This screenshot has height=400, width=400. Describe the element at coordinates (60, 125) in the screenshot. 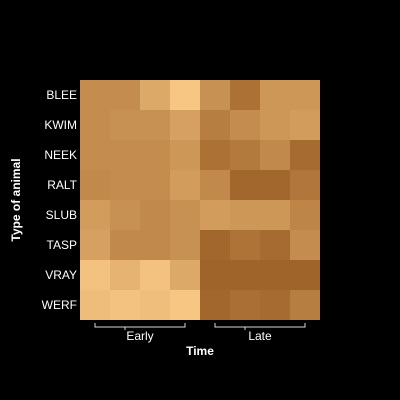

I see `row-tick-label: KWIM` at that location.